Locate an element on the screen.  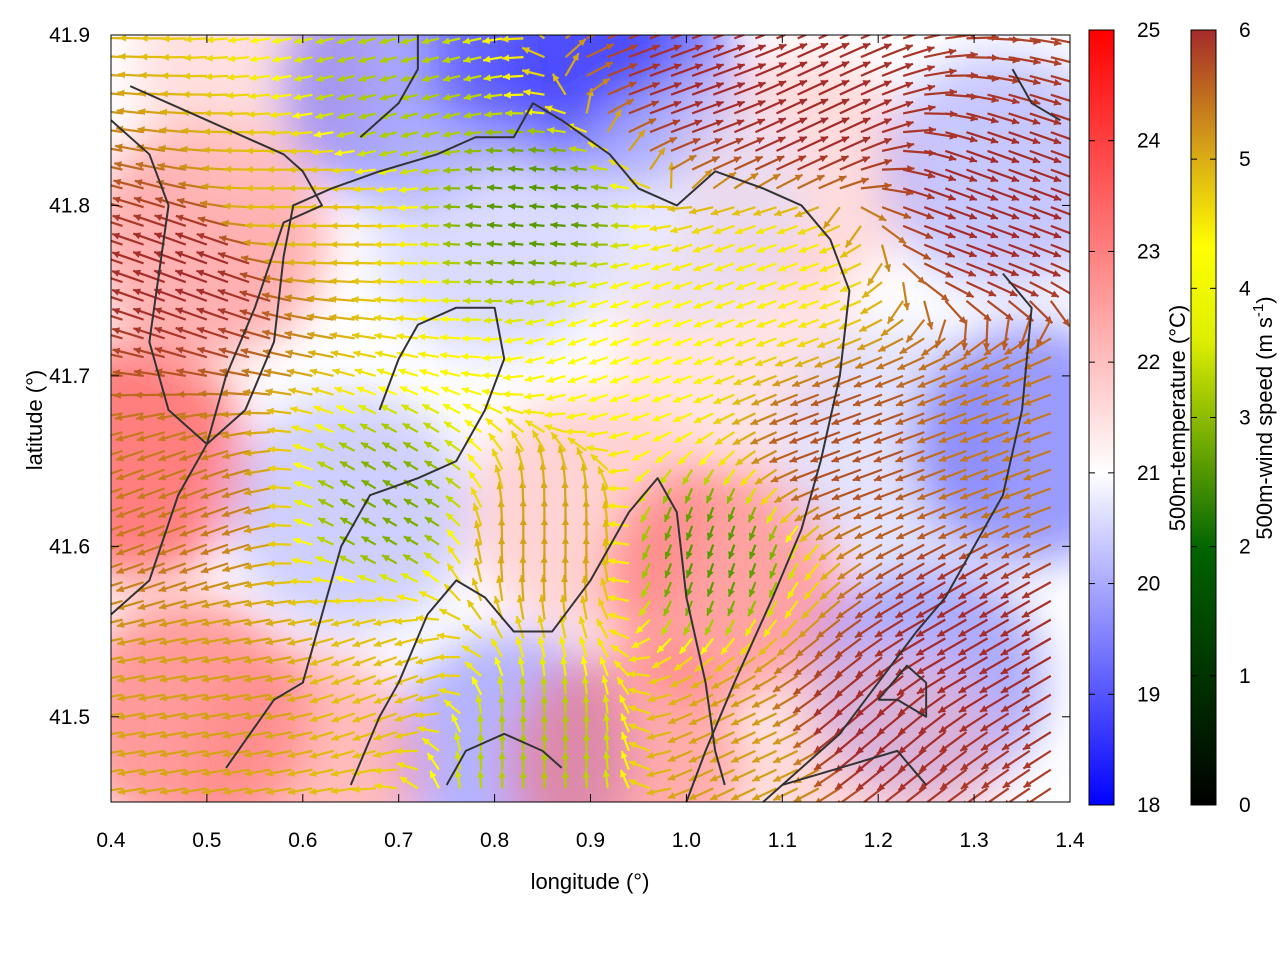
x-tick-label: 0.9 is located at coordinates (590, 840).